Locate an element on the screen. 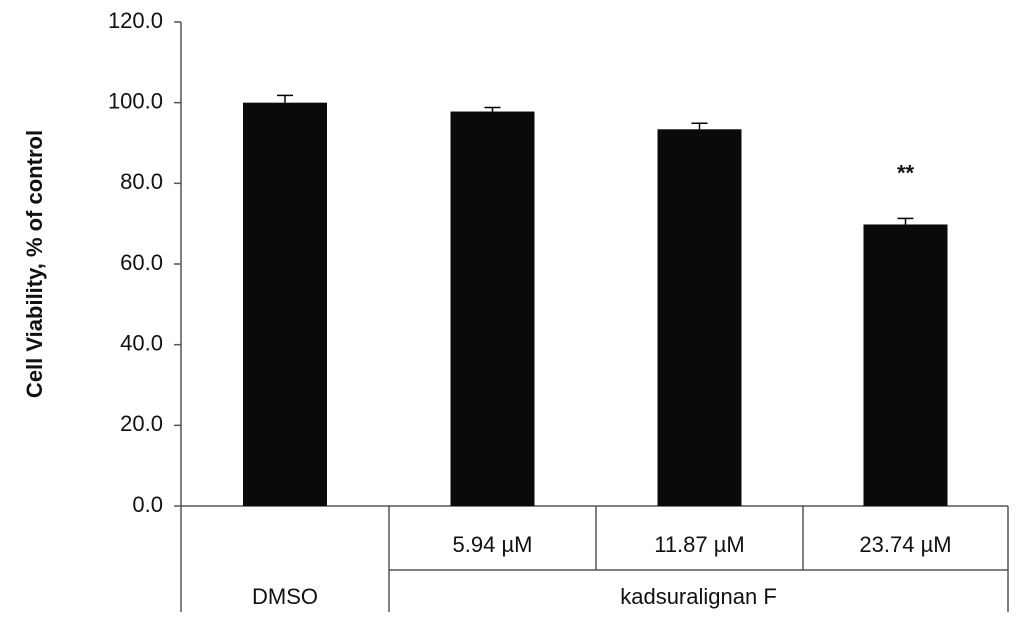 The image size is (1024, 626). group-label-kadsuralignan: kadsuralignan F is located at coordinates (698, 596).